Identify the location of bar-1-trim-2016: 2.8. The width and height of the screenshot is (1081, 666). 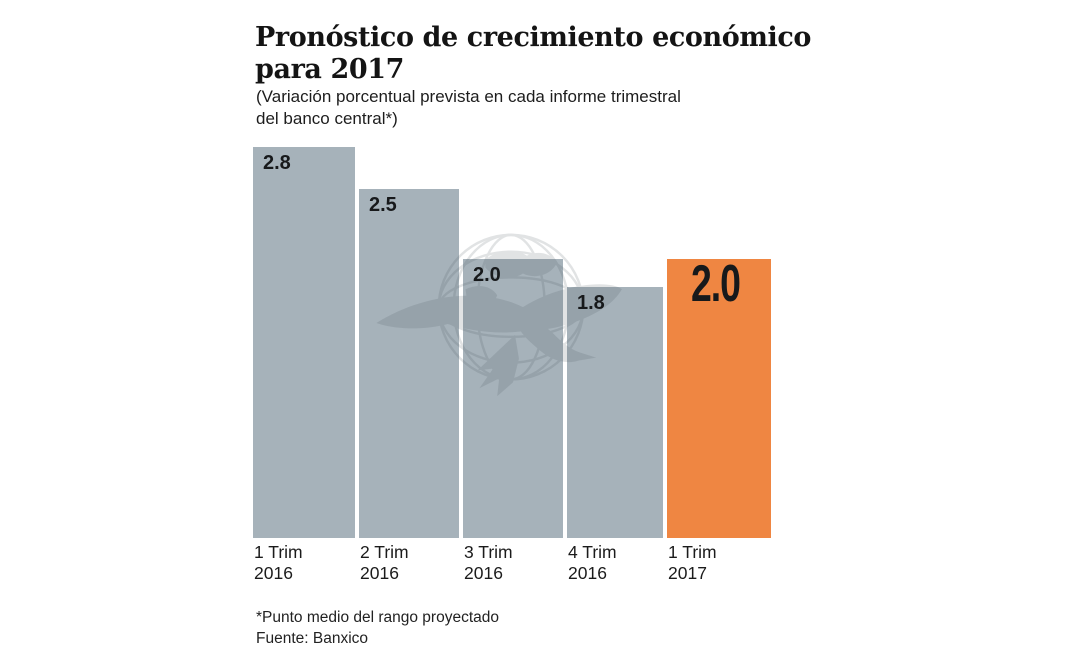
(304, 342).